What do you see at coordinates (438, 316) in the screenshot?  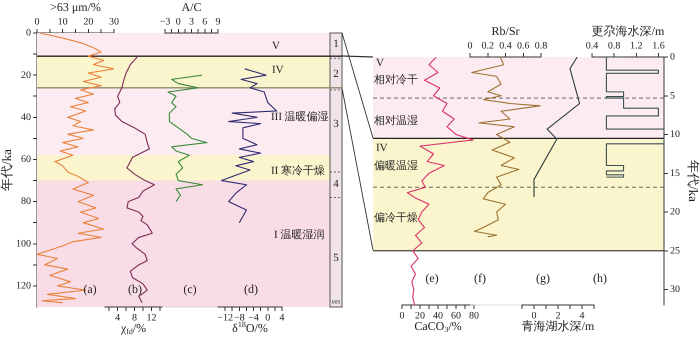 I see `x-tick-label: 40` at bounding box center [438, 316].